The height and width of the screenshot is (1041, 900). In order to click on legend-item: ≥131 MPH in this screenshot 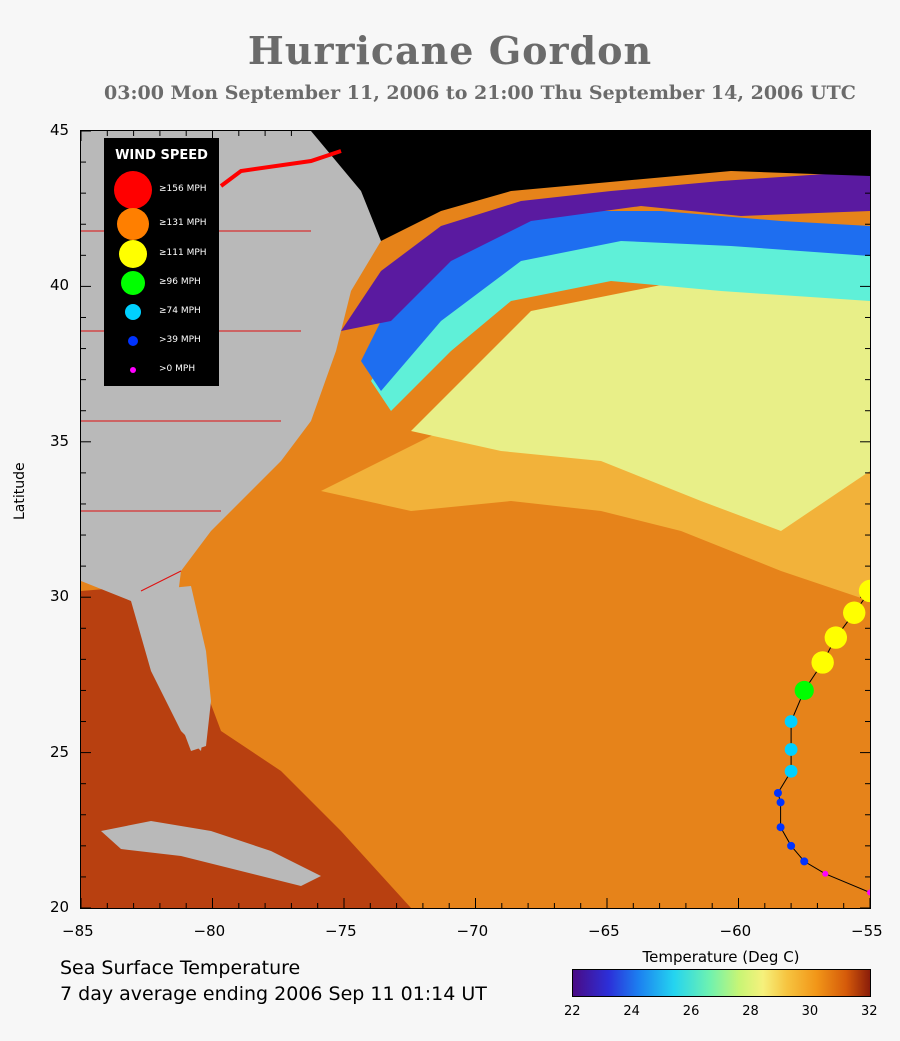, I will do `click(161, 224)`.